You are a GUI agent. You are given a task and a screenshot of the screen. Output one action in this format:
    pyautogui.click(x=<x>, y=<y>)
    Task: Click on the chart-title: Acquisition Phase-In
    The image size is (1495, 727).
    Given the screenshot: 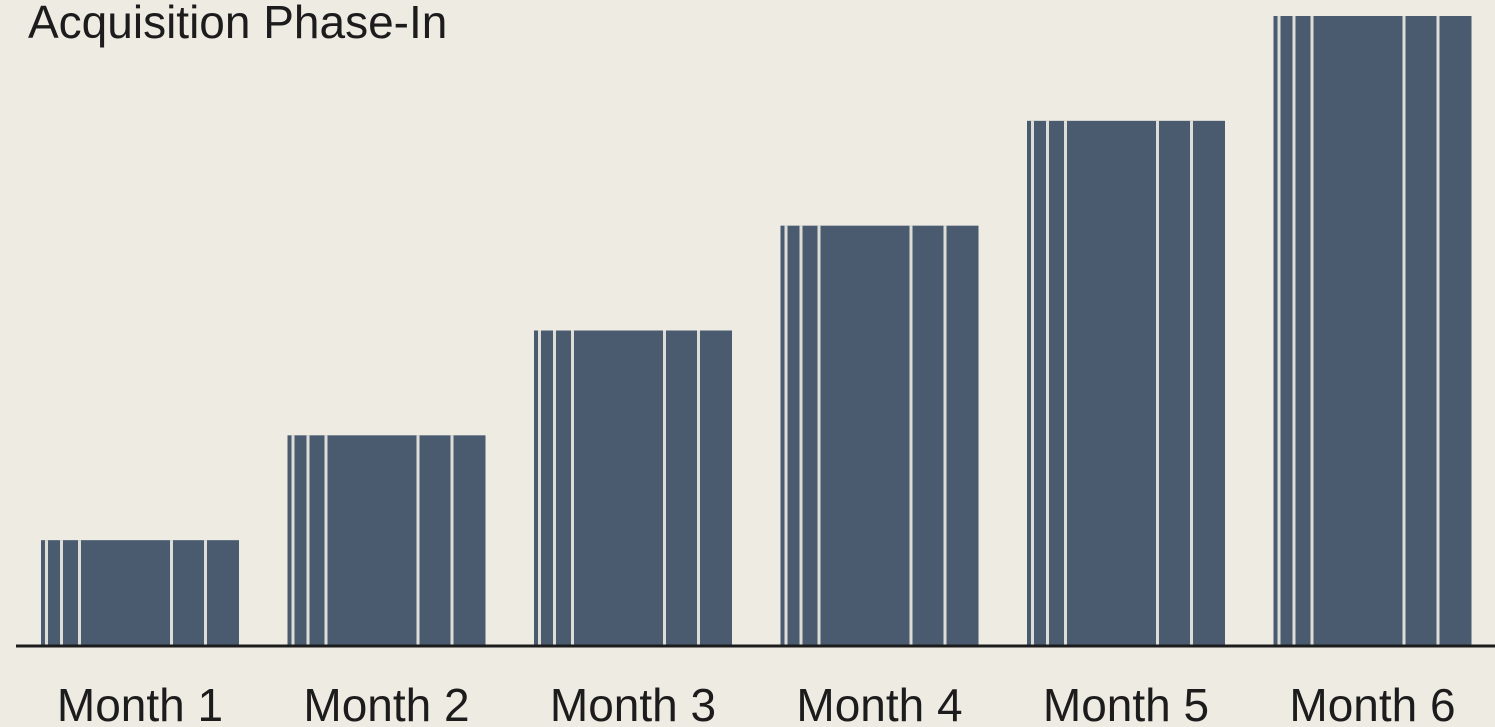 What is the action you would take?
    pyautogui.click(x=237, y=24)
    